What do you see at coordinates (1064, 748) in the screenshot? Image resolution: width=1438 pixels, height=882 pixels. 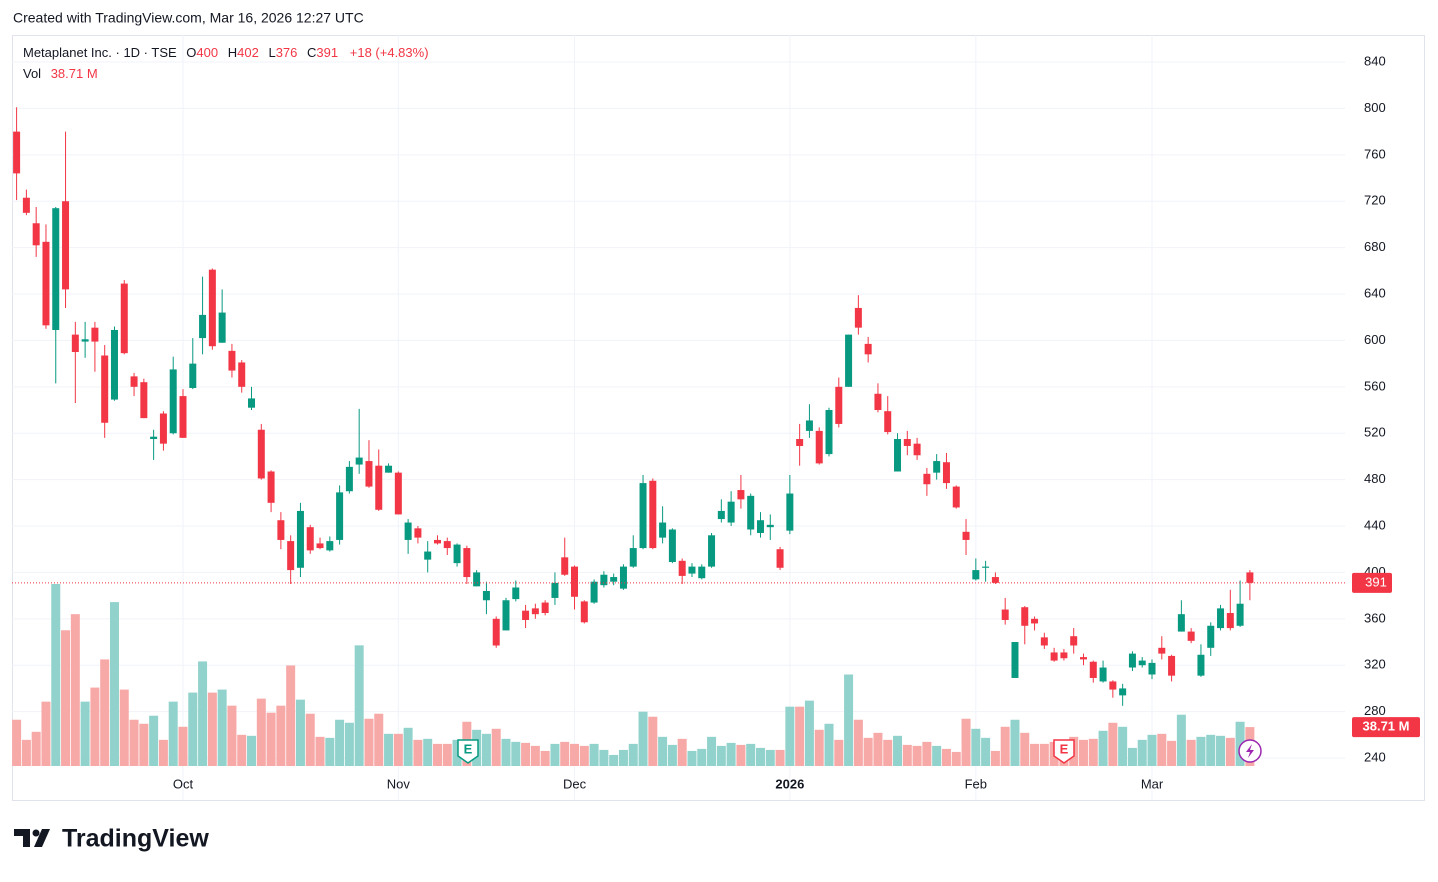 I see `event-label: E` at bounding box center [1064, 748].